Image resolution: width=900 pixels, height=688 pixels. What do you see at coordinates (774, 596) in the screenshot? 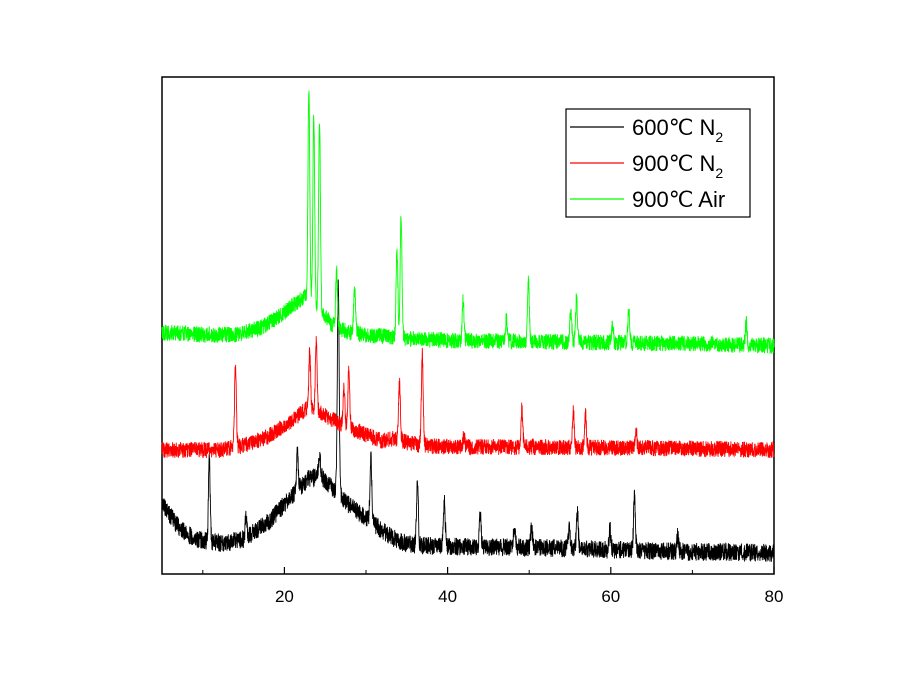
I see `x-tick-label: 80` at bounding box center [774, 596].